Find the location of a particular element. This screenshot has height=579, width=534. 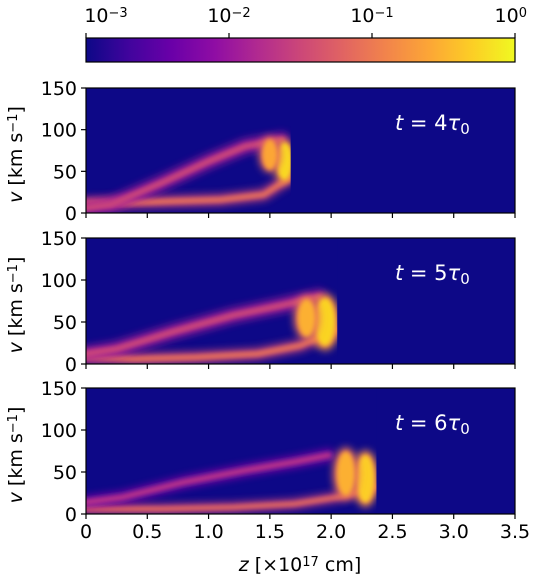

panel-time-label: t = 5τ0 is located at coordinates (432, 274).